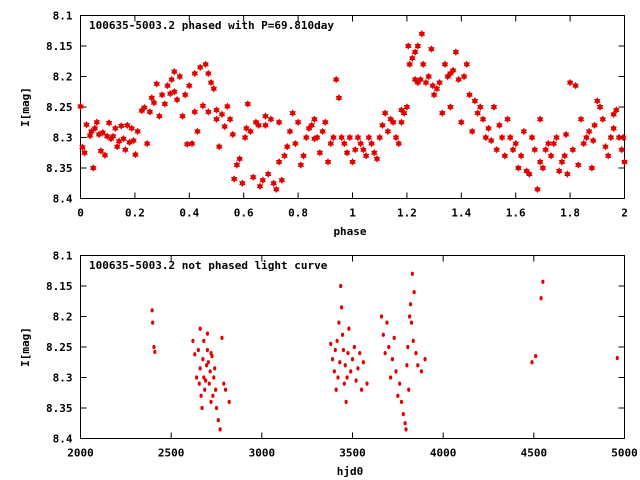  What do you see at coordinates (244, 213) in the screenshot?
I see `phased-x-tick-label: 0.6` at bounding box center [244, 213].